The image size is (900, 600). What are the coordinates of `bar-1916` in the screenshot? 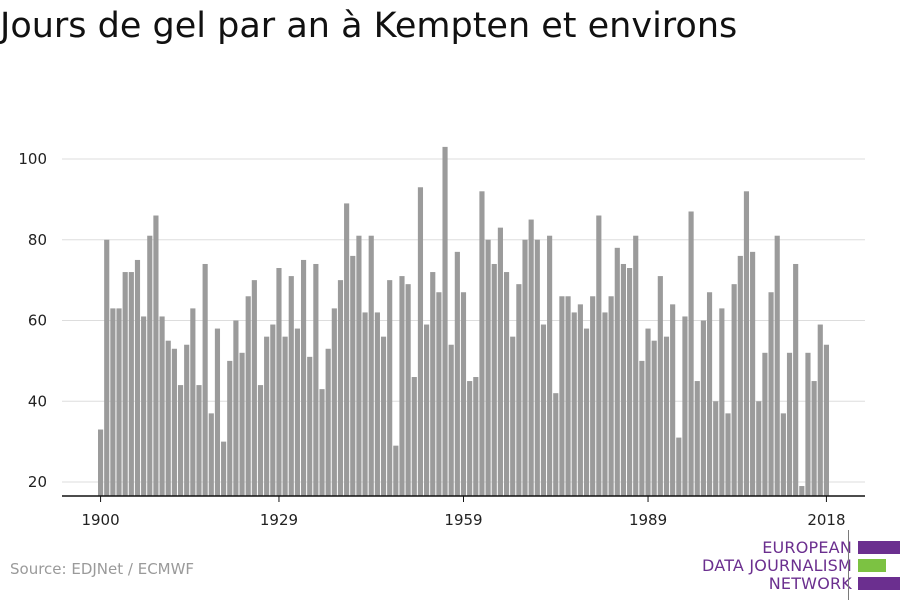 It's located at (199, 440).